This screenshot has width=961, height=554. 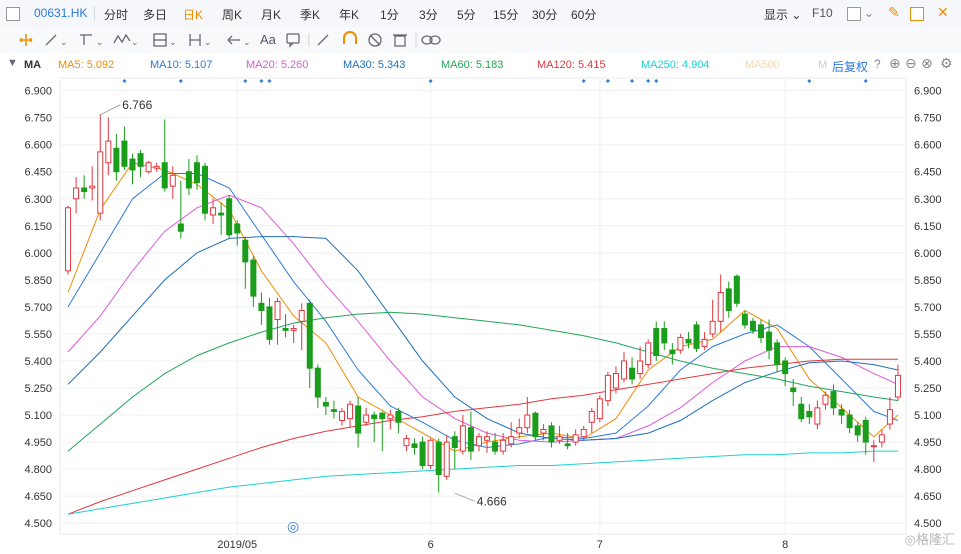 What do you see at coordinates (350, 37) in the screenshot?
I see `magnet-icon` at bounding box center [350, 37].